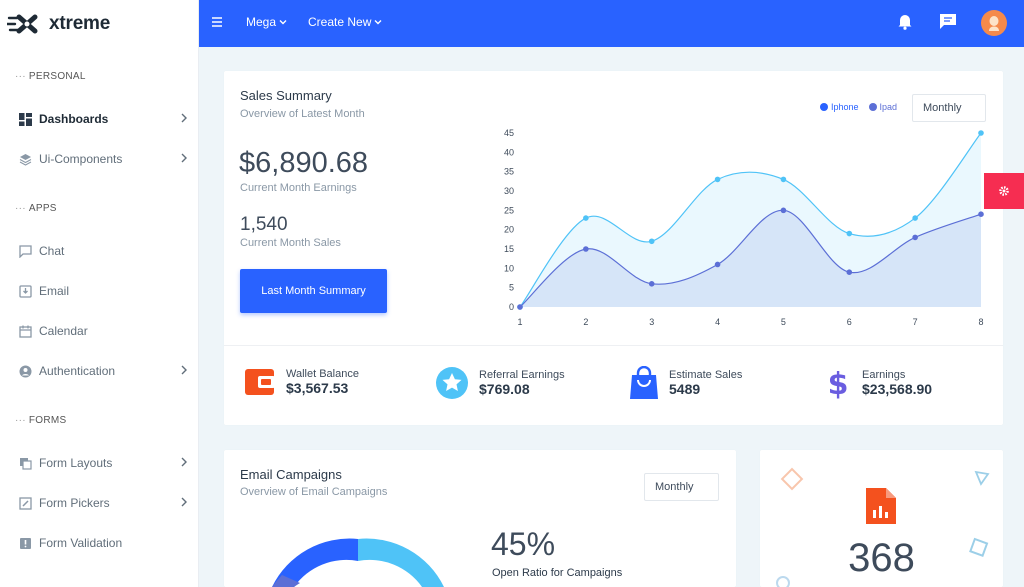 The width and height of the screenshot is (1024, 587). I want to click on sidebar-item-label: Form Pickers, so click(74, 503).